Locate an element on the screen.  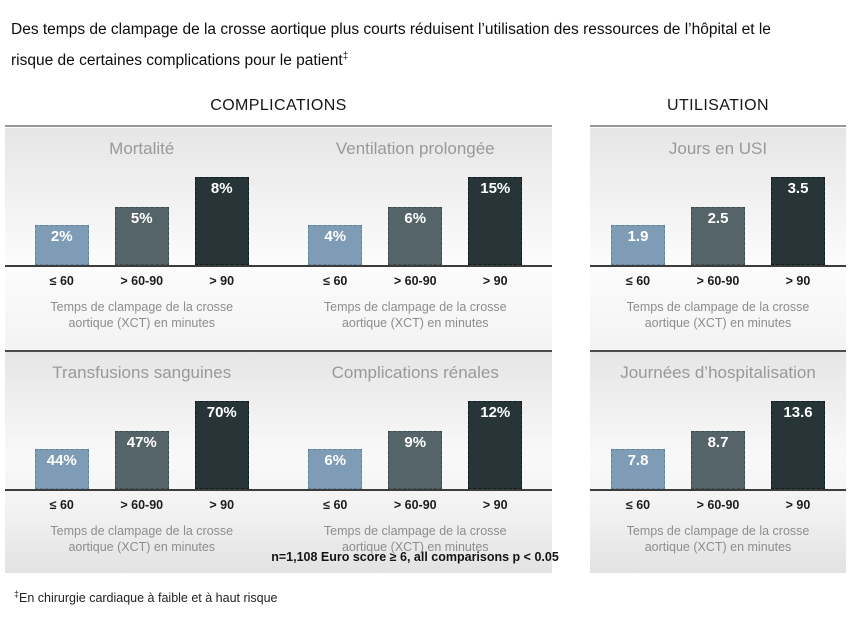
section-underline-utilisation is located at coordinates (718, 126).